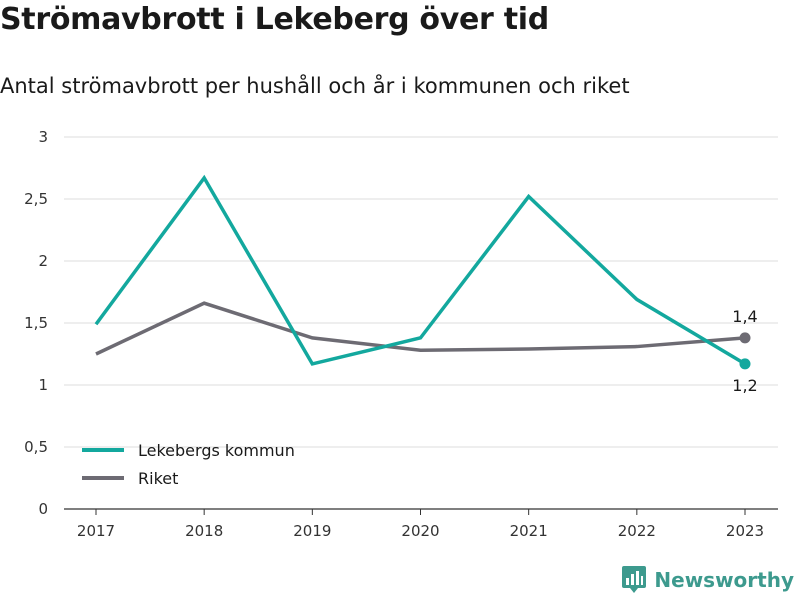 This screenshot has height=600, width=800. I want to click on brand-name: Newsworthy, so click(724, 580).